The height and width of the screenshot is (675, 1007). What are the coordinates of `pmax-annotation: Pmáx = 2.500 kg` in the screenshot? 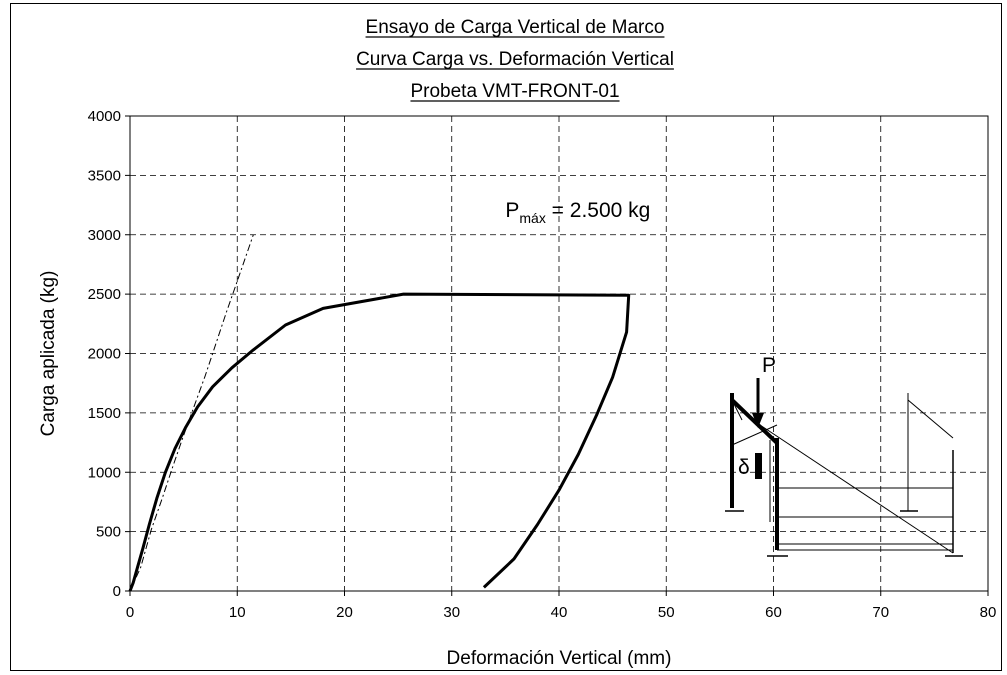 It's located at (577, 212).